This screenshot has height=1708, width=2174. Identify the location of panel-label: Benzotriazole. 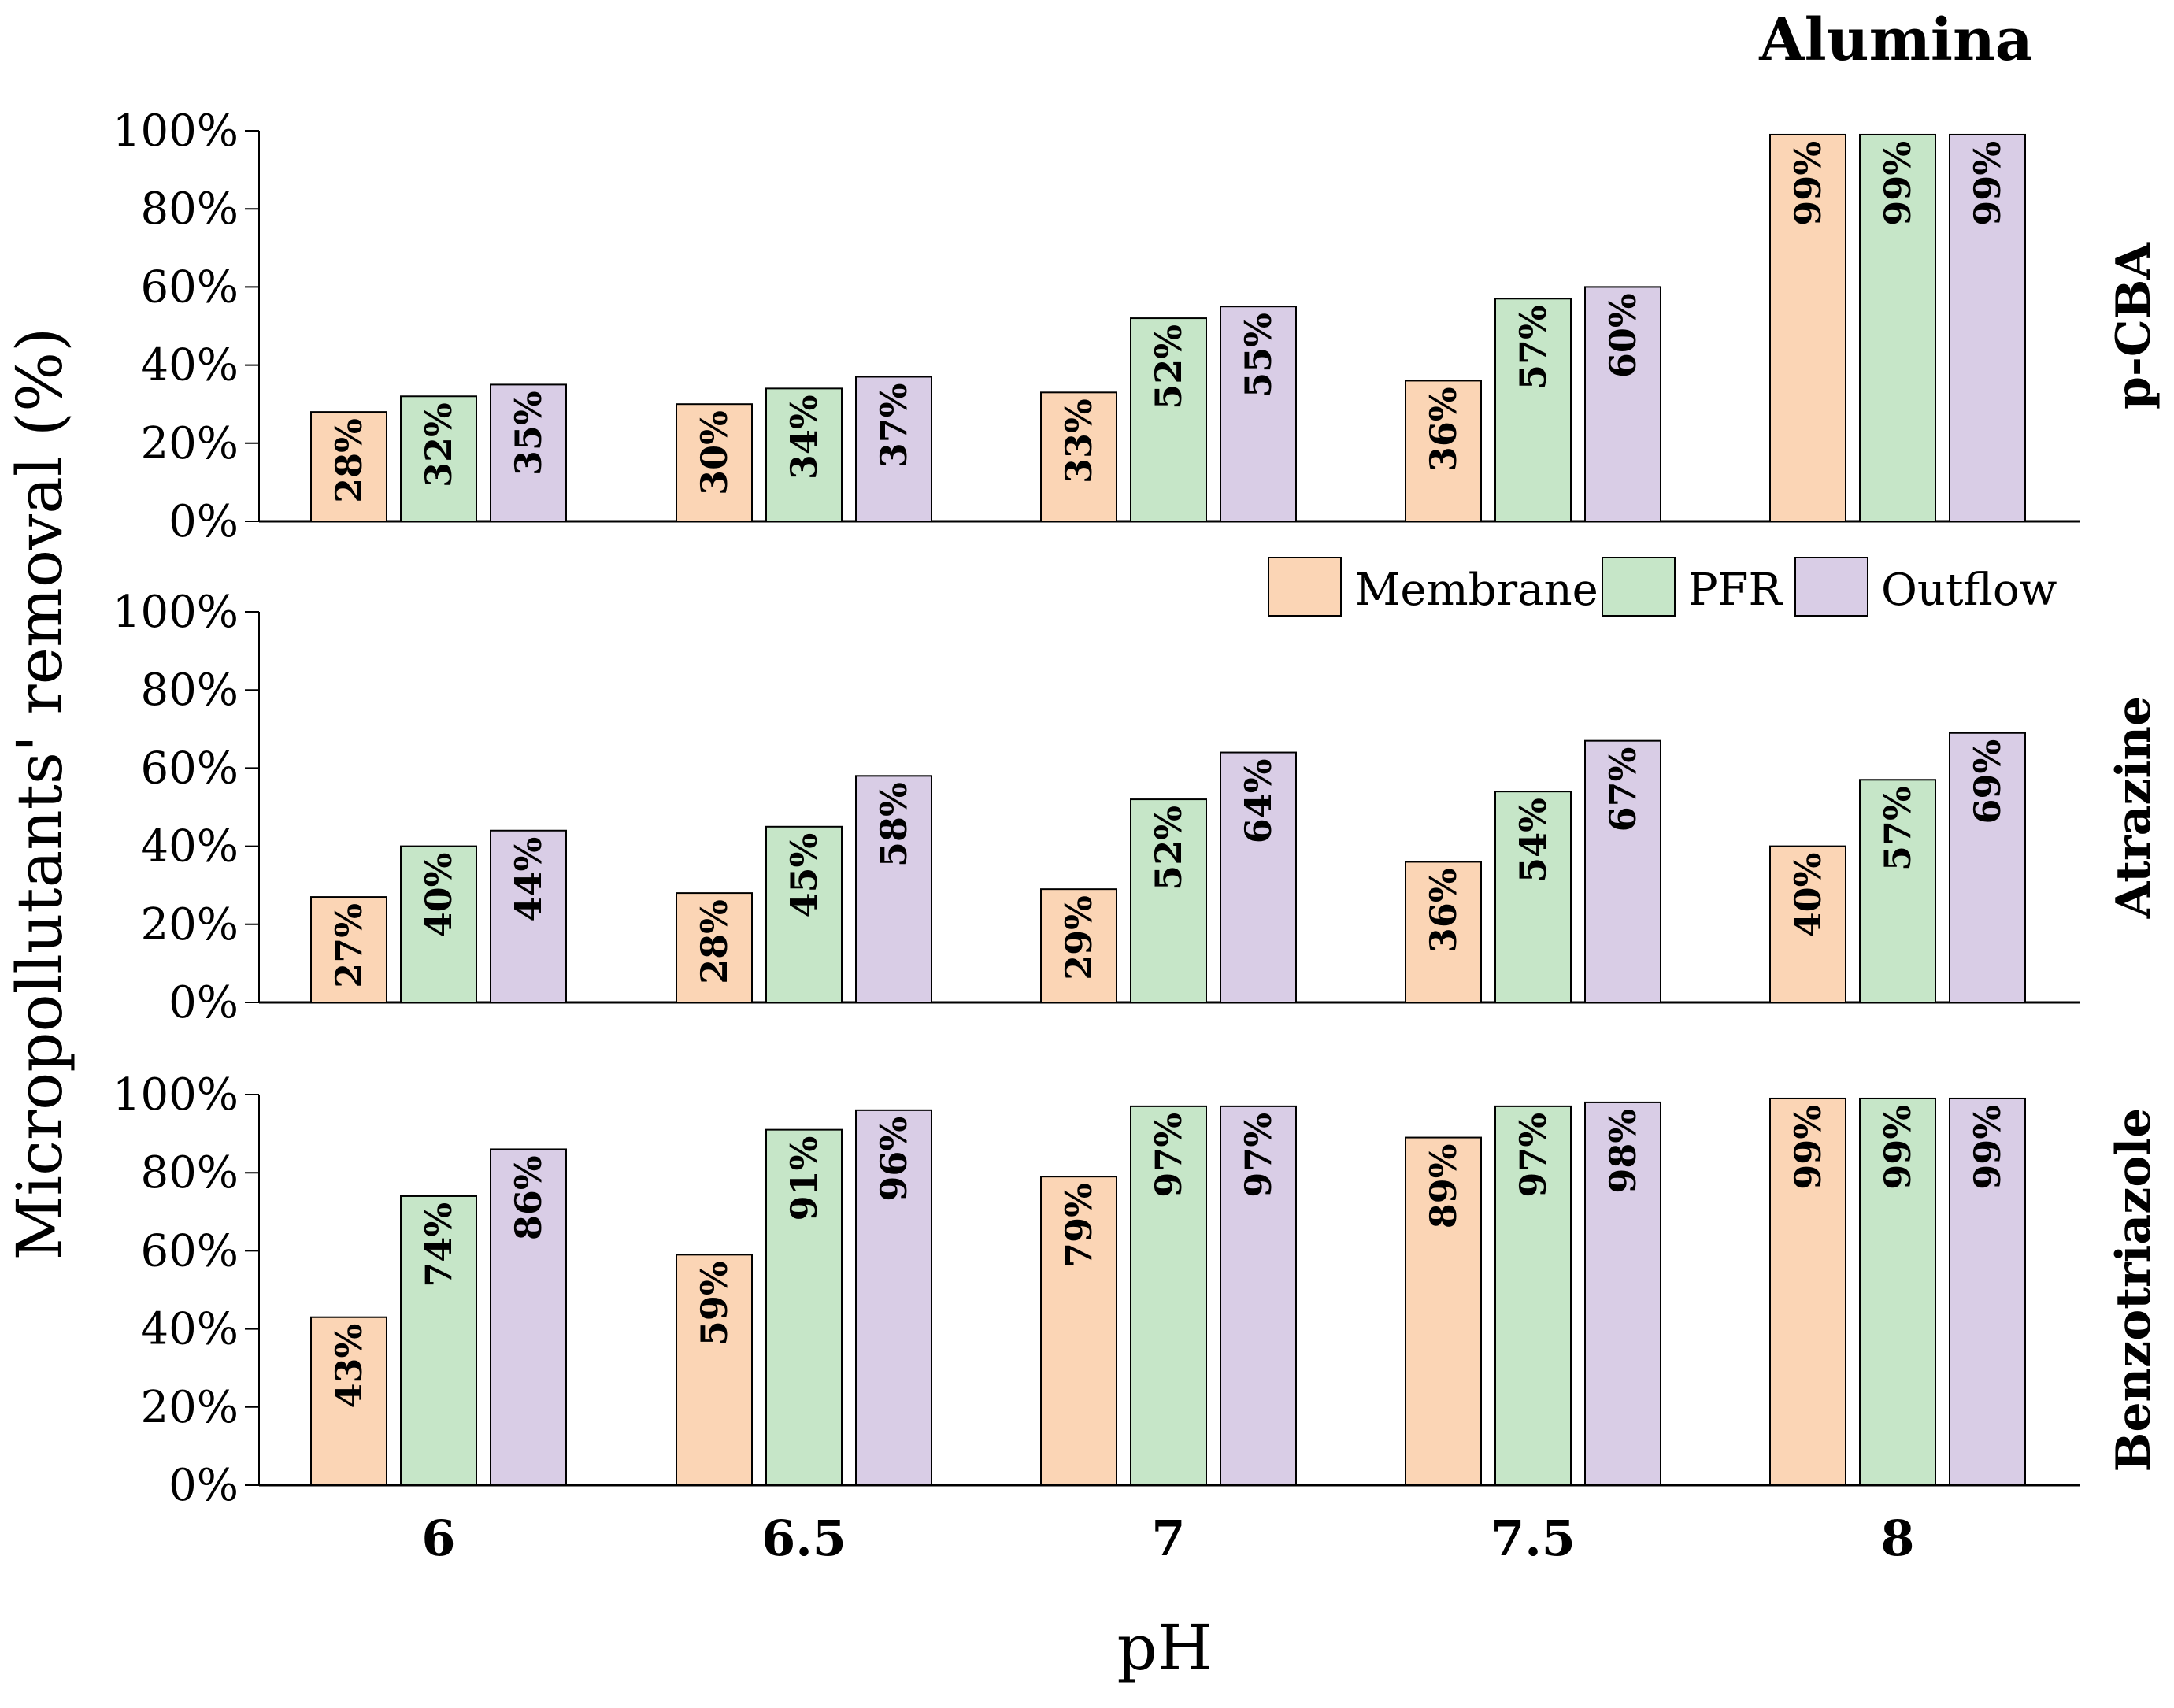
(2133, 1290).